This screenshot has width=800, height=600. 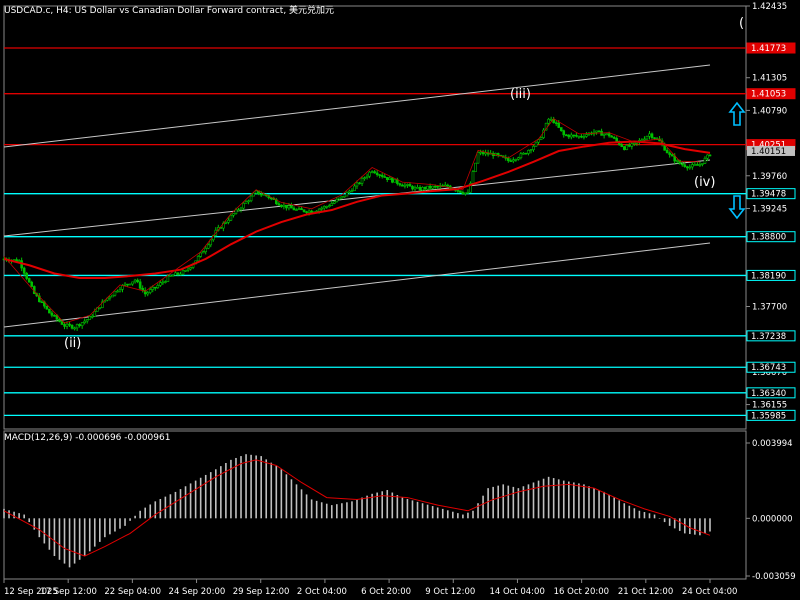 What do you see at coordinates (68, 592) in the screenshot?
I see `x-tick-label: 17 Sep 12:00` at bounding box center [68, 592].